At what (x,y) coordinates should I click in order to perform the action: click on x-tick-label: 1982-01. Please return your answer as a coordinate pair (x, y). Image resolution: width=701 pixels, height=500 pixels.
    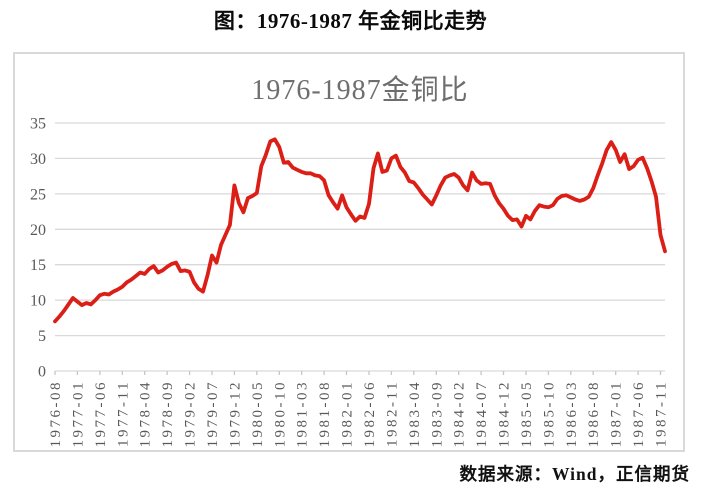
    Looking at the image, I should click on (348, 414).